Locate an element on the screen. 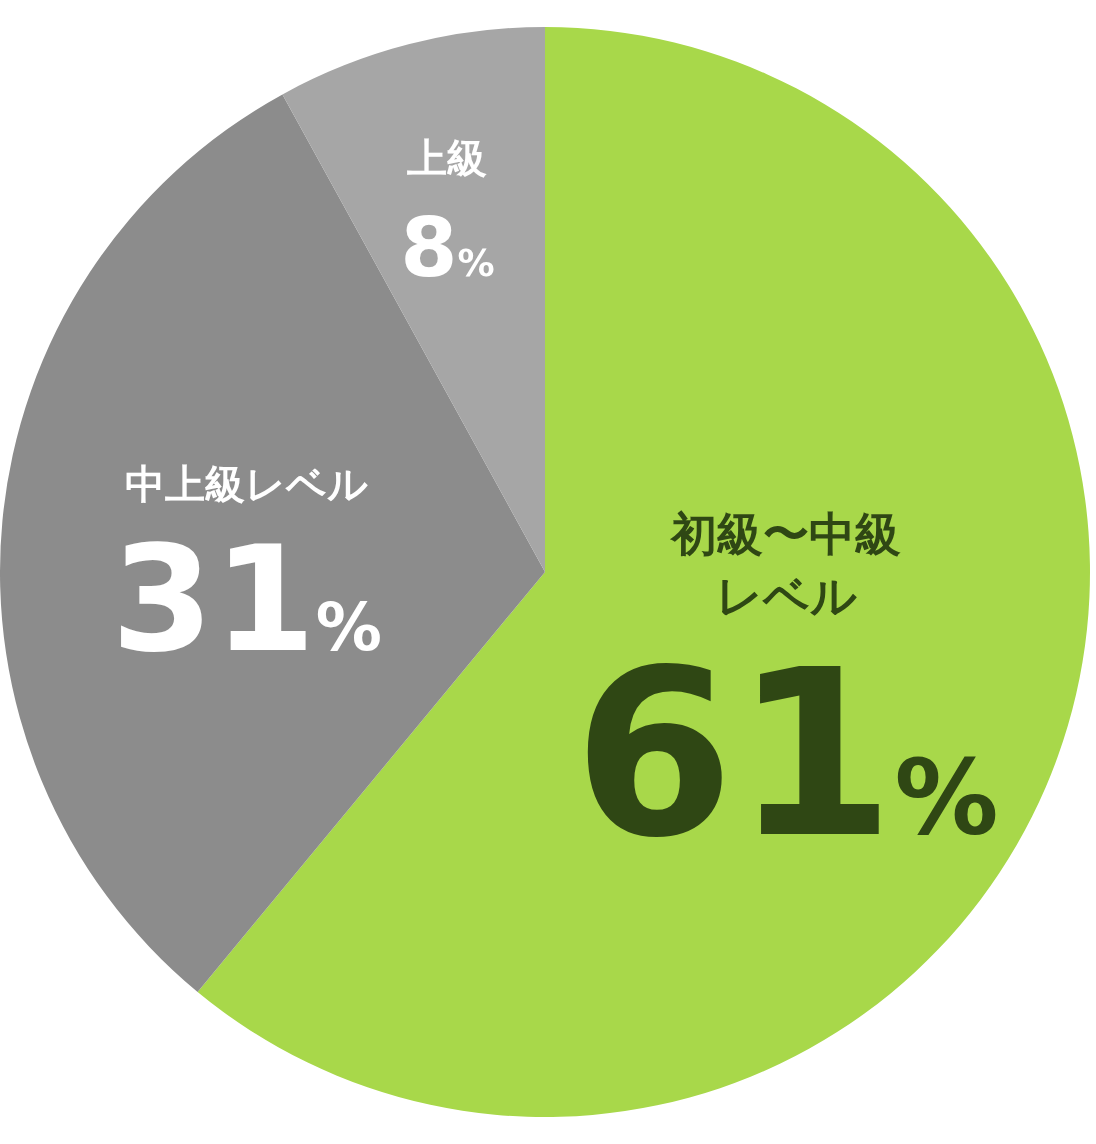 This screenshot has height=1144, width=1096. data-label: 8% is located at coordinates (447, 247).